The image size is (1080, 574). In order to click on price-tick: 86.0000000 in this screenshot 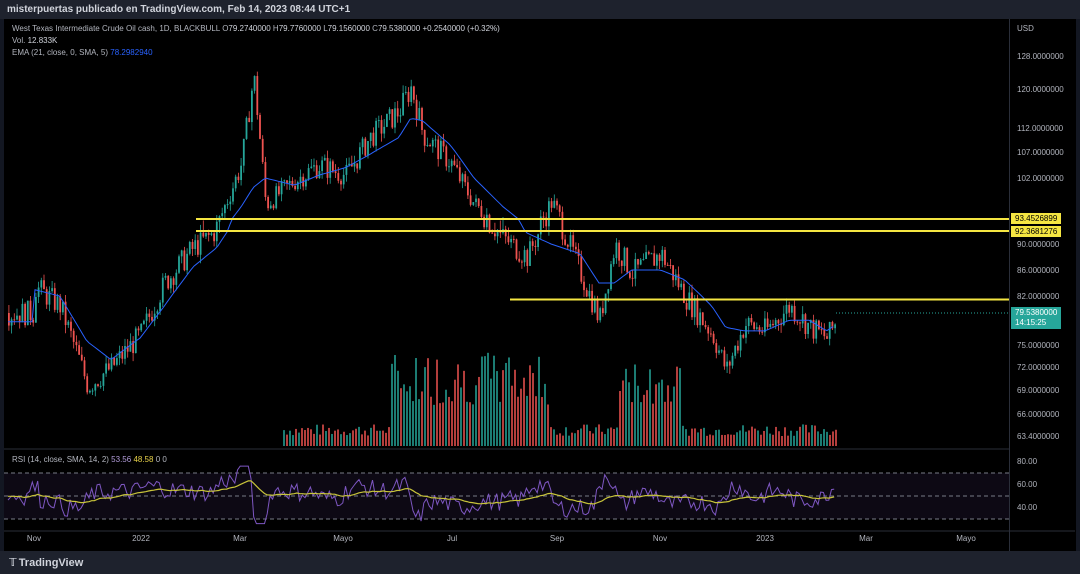, I will do `click(1038, 270)`.